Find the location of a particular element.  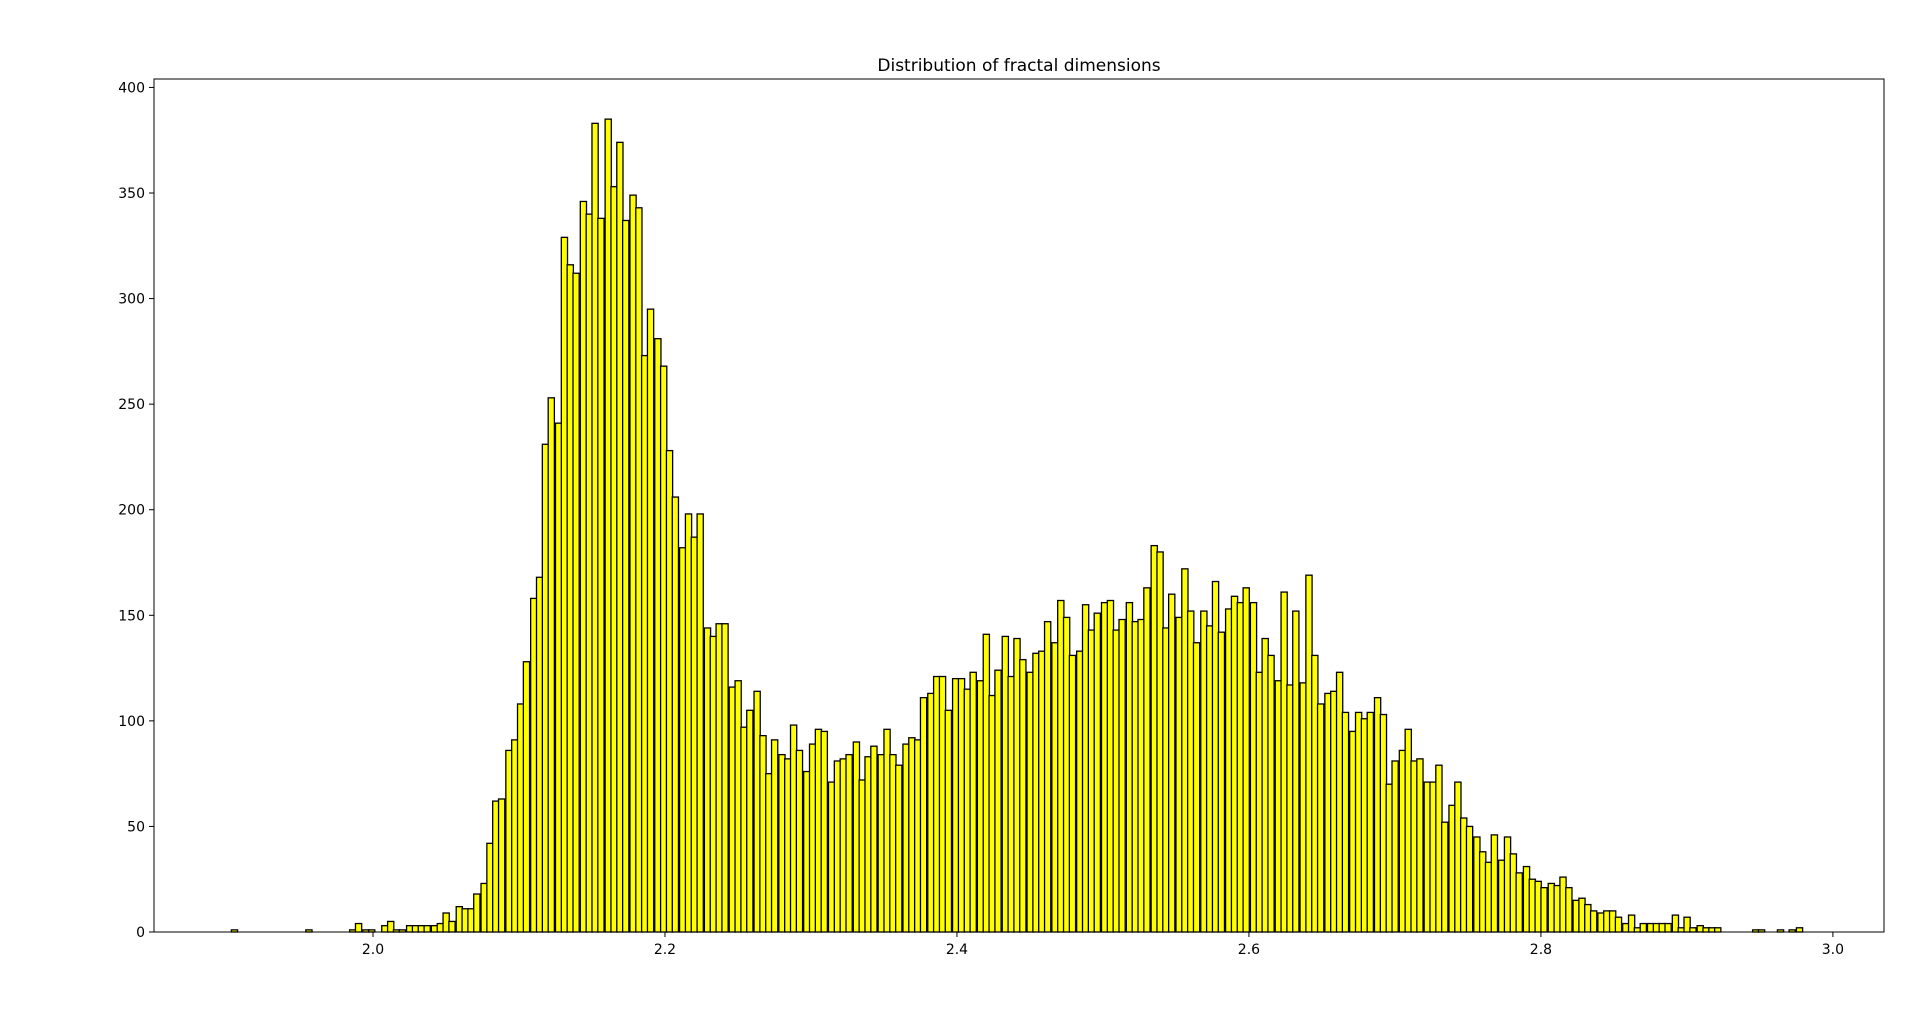

x-tick-label: 2.0 is located at coordinates (373, 950).